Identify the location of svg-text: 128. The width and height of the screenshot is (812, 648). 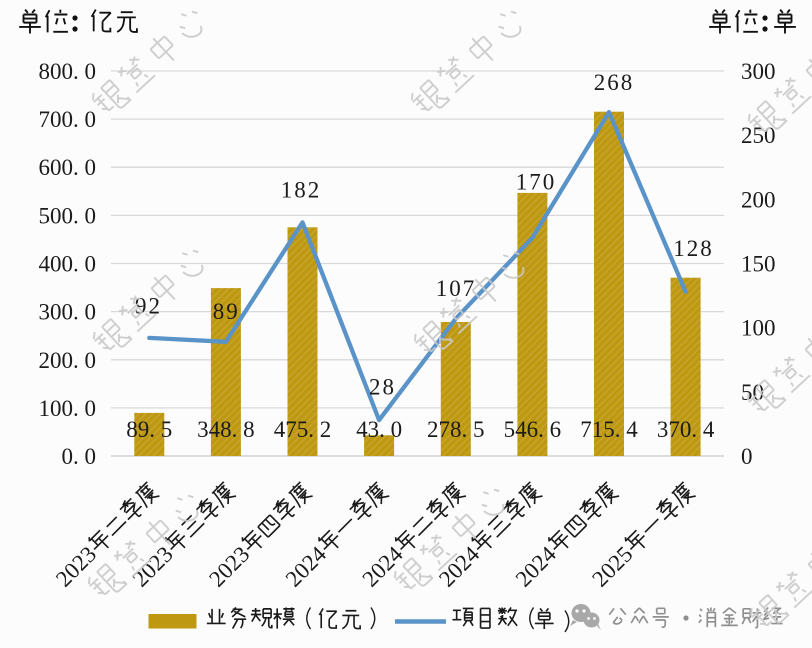
(693, 248).